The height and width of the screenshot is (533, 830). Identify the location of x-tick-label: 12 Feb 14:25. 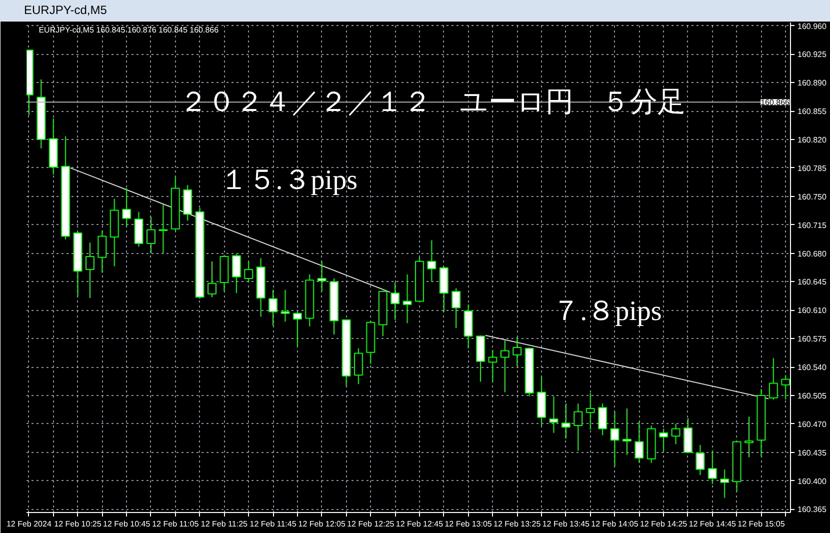
(664, 524).